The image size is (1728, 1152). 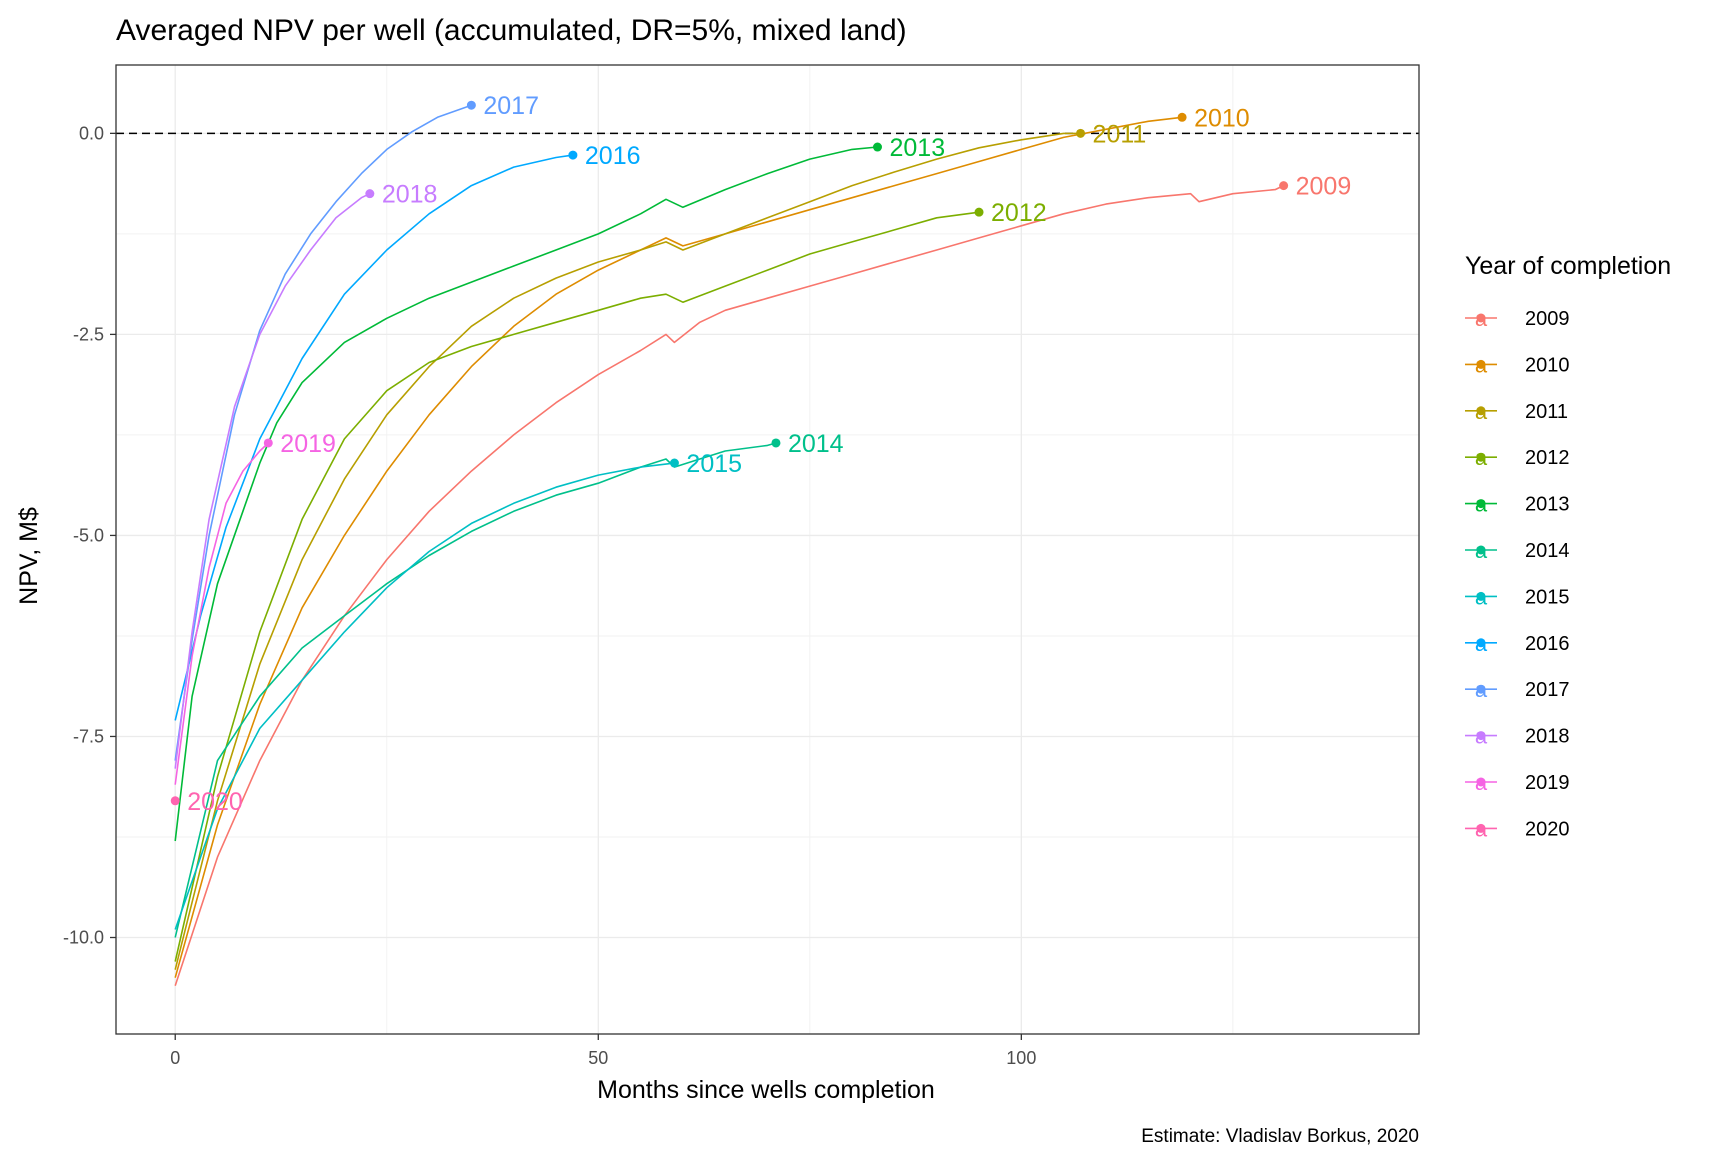 I want to click on legend-label: 2012, so click(x=1547, y=458).